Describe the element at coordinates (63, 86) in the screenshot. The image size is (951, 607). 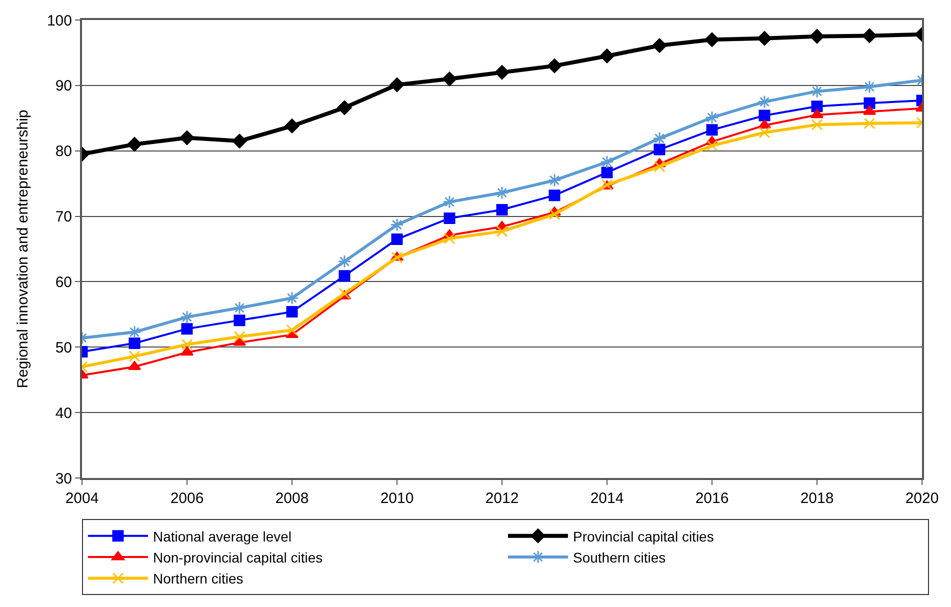
I see `y-tick-label: 90` at that location.